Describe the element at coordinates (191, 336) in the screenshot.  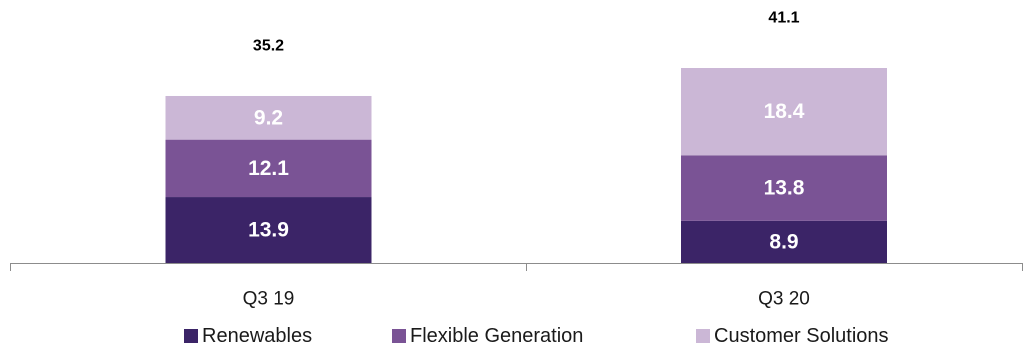
I see `legend-swatch-renewables` at that location.